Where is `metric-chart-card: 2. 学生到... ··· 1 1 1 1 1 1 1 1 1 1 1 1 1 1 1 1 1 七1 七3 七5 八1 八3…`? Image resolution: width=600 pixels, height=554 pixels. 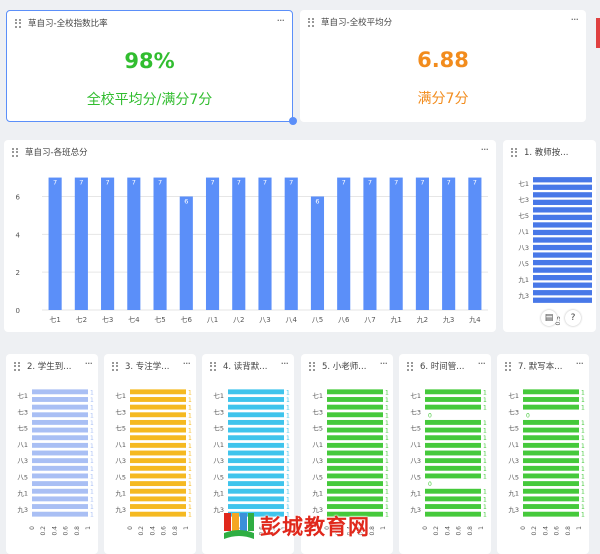 metric-chart-card: 2. 学生到... ··· 1 1 1 1 1 1 1 1 1 1 1 1 1 1 1 1 1 七1 七3 七5 八1 八3… is located at coordinates (52, 454).